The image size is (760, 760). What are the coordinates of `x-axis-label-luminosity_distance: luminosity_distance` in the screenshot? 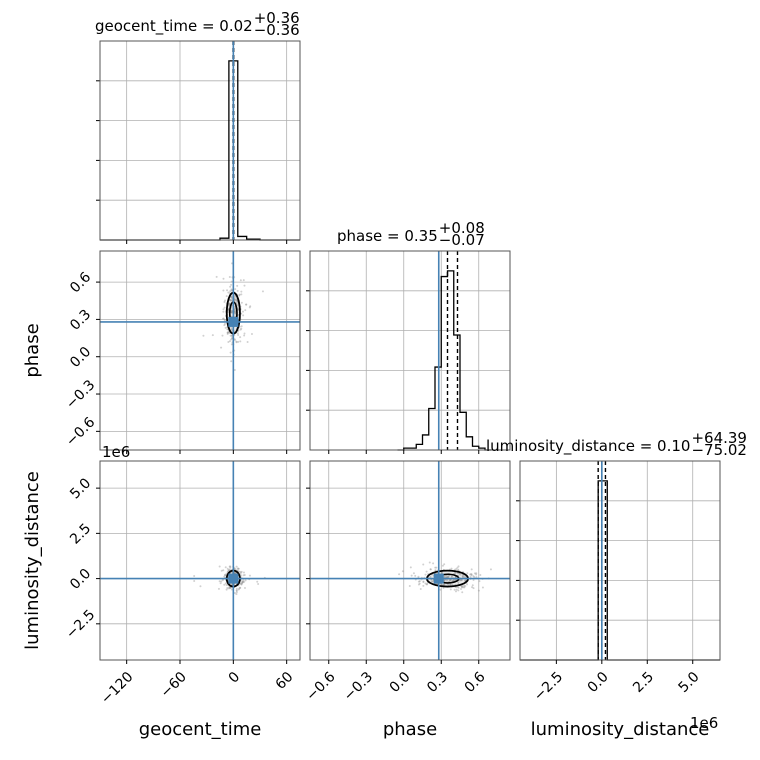 It's located at (620, 729).